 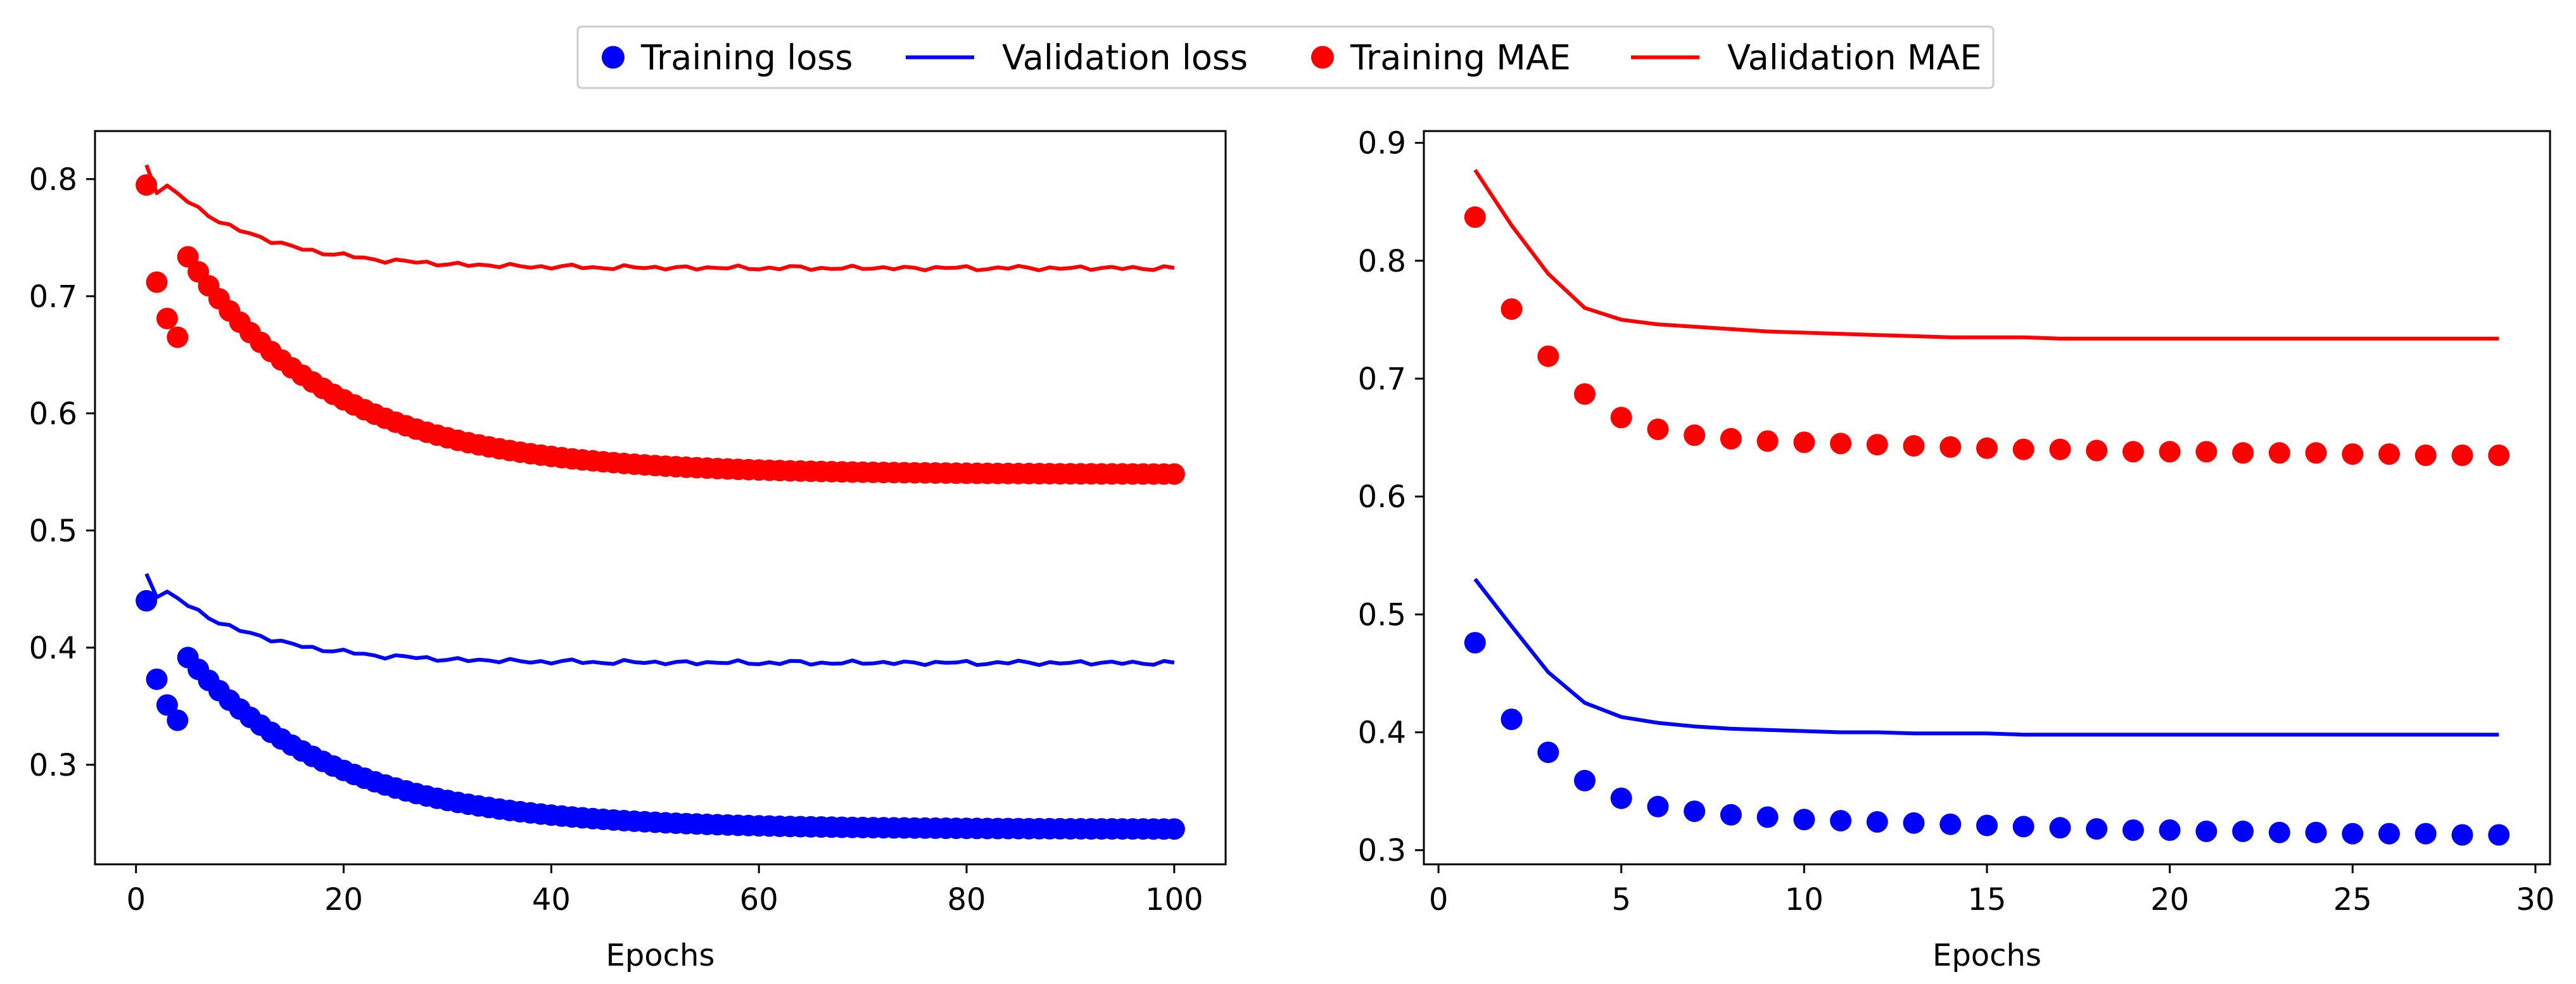 I want to click on x-tick-label: 30, so click(x=2535, y=900).